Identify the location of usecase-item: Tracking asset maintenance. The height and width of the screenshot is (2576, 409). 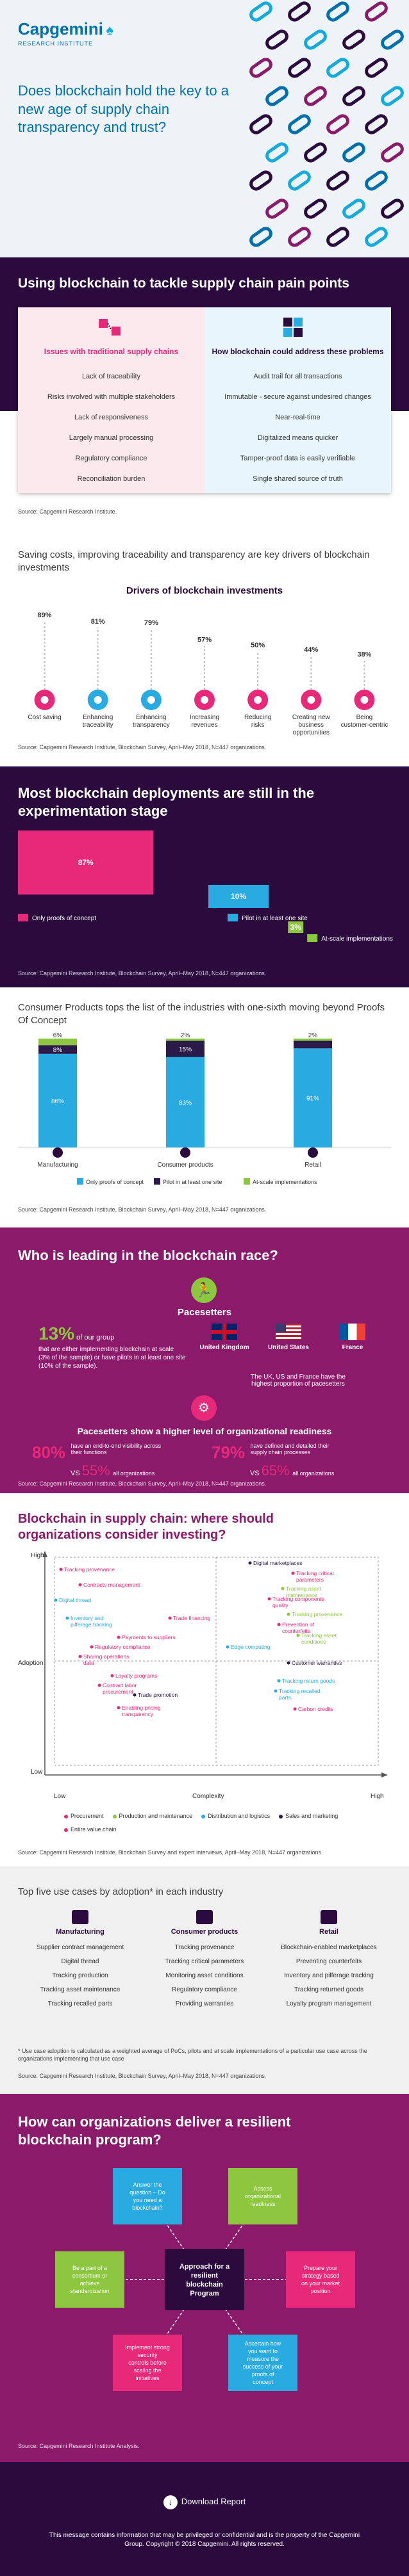
(80, 1989).